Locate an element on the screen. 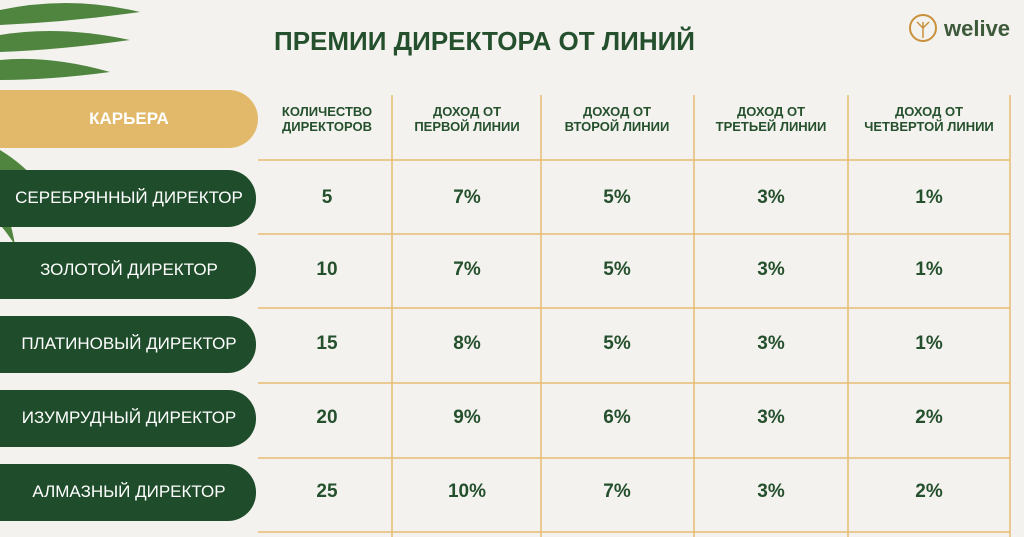 The image size is (1024, 537). logo-tree is located at coordinates (923, 29).